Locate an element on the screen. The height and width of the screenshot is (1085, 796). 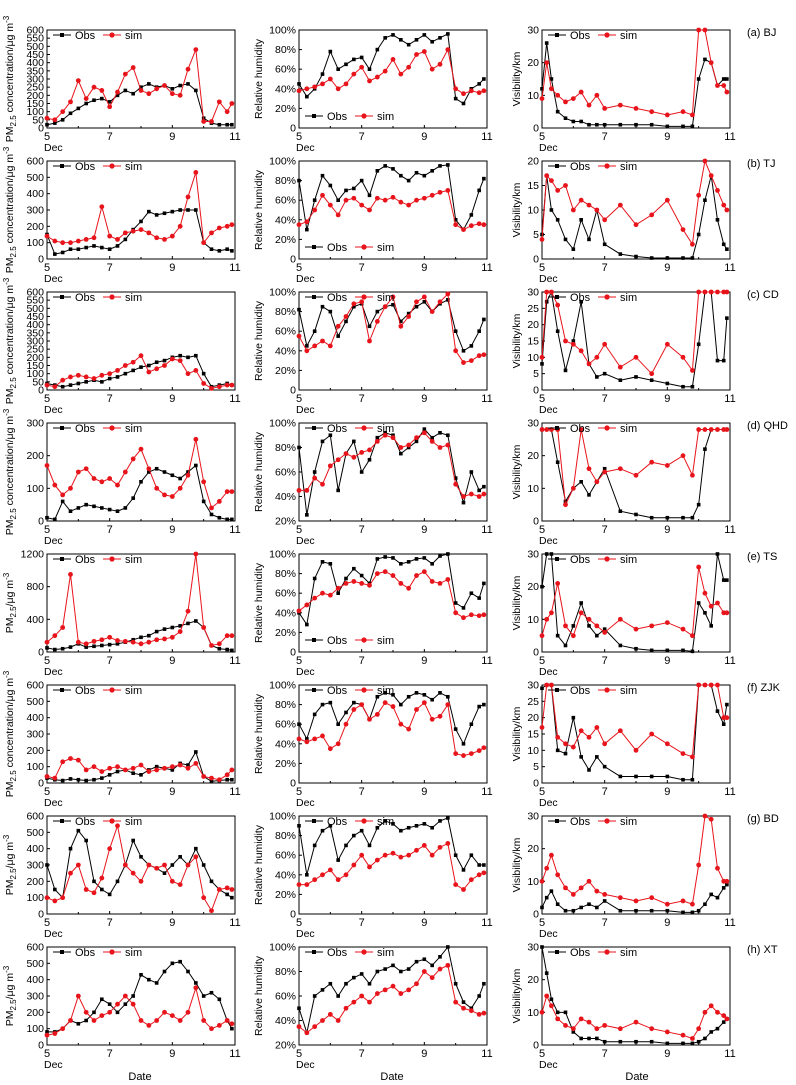
legend-marker-obs is located at coordinates (62, 166).